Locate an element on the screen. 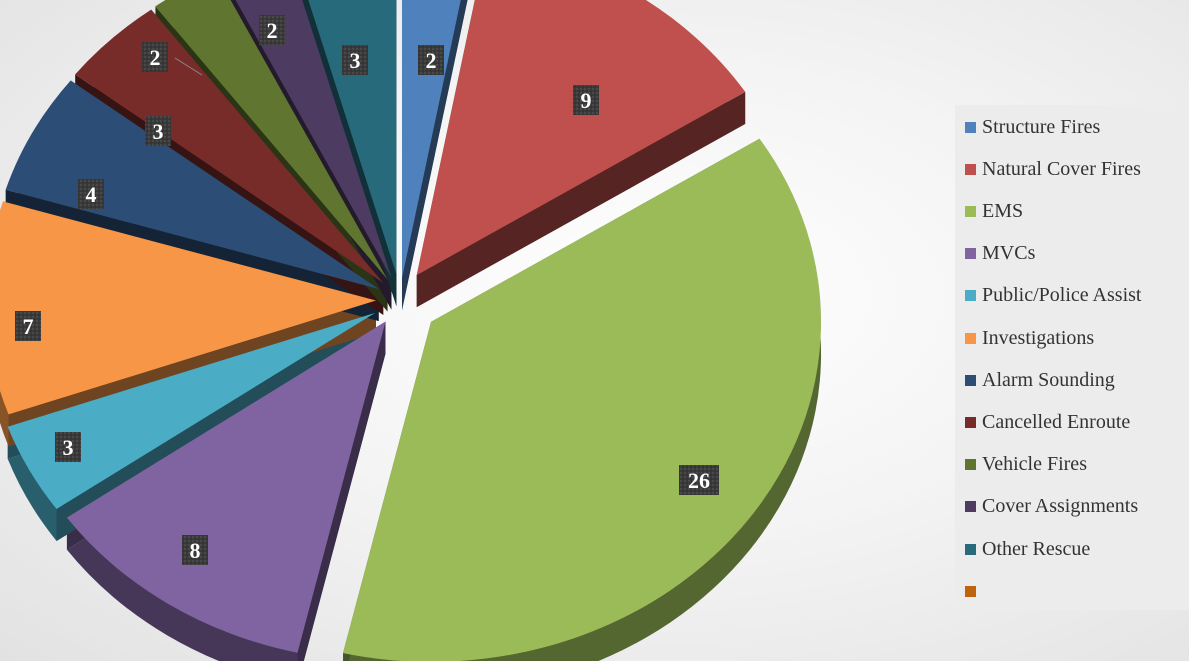  data-label-cover-assignments: 2 is located at coordinates (272, 30).